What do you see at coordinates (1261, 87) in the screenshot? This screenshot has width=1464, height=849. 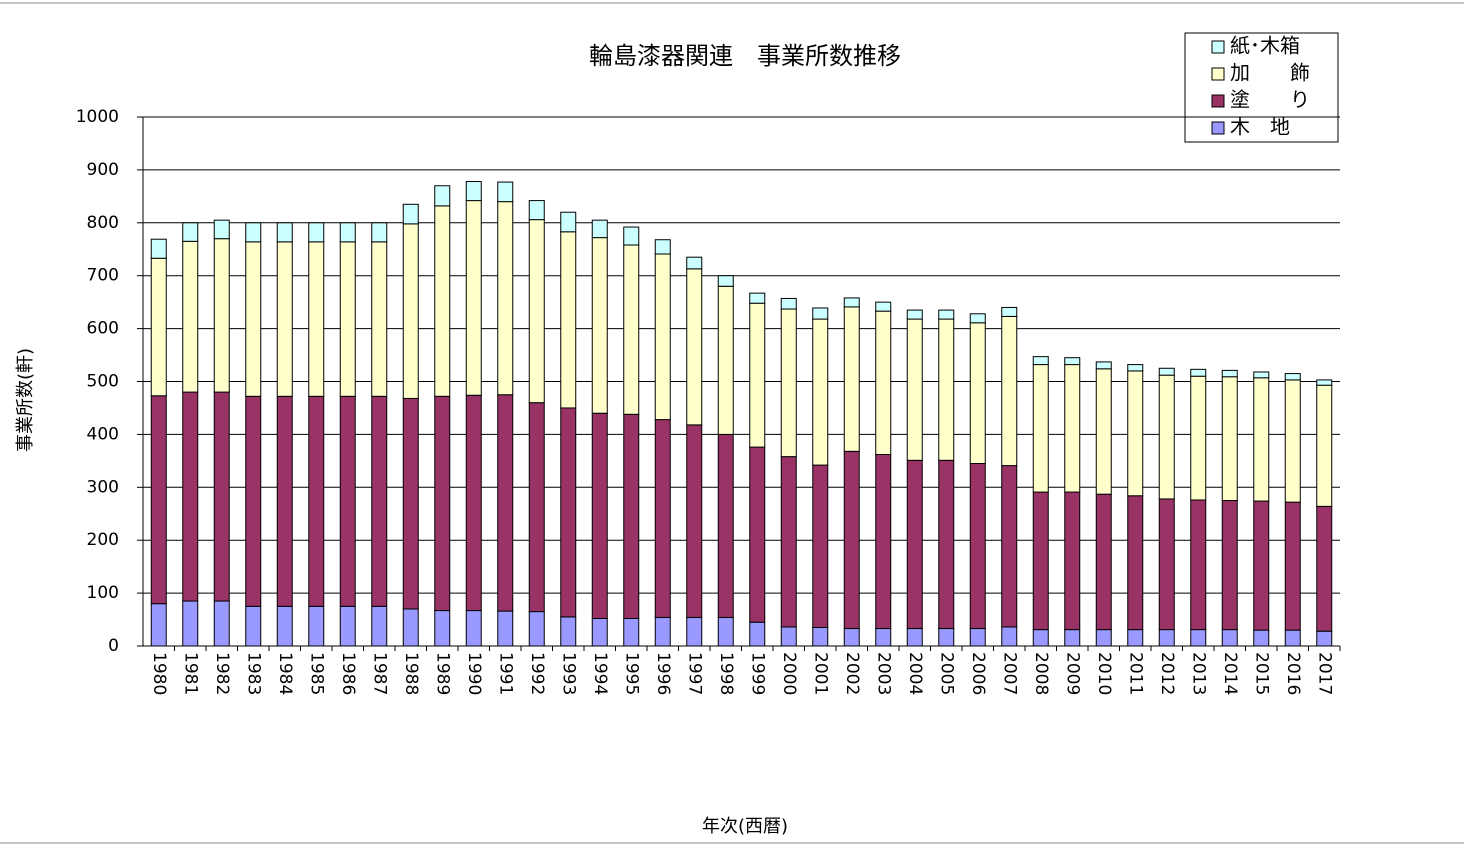 I see `legend` at bounding box center [1261, 87].